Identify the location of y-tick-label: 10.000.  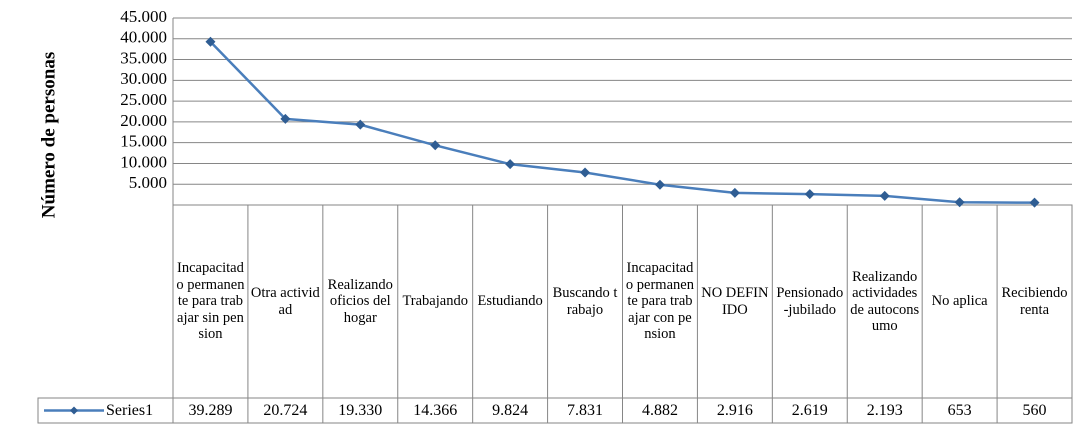
(143, 161).